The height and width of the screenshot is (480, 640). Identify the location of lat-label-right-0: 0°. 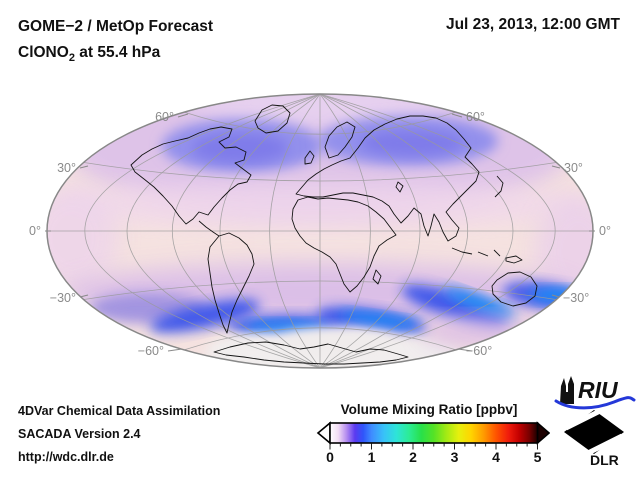
(605, 231).